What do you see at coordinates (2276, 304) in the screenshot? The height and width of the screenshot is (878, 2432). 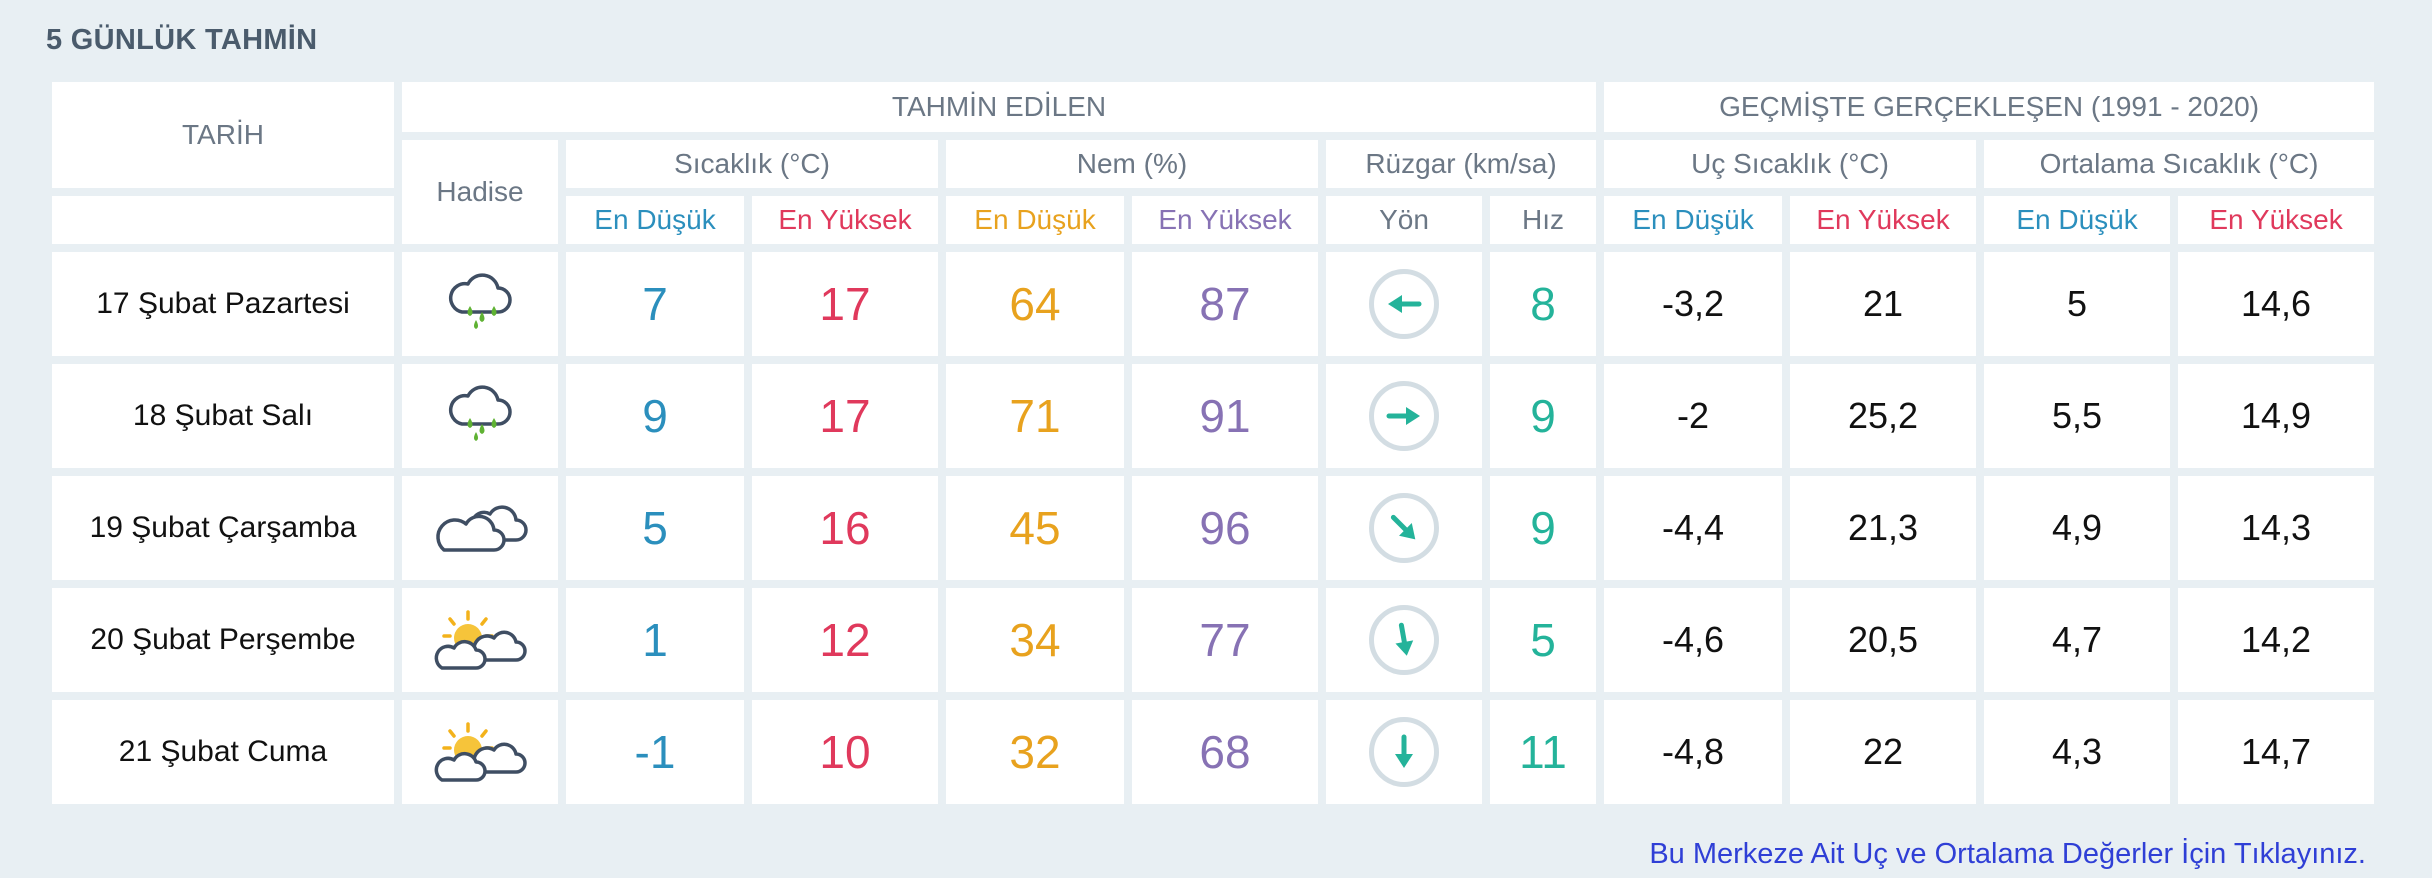 I see `ort-max: 14,6` at bounding box center [2276, 304].